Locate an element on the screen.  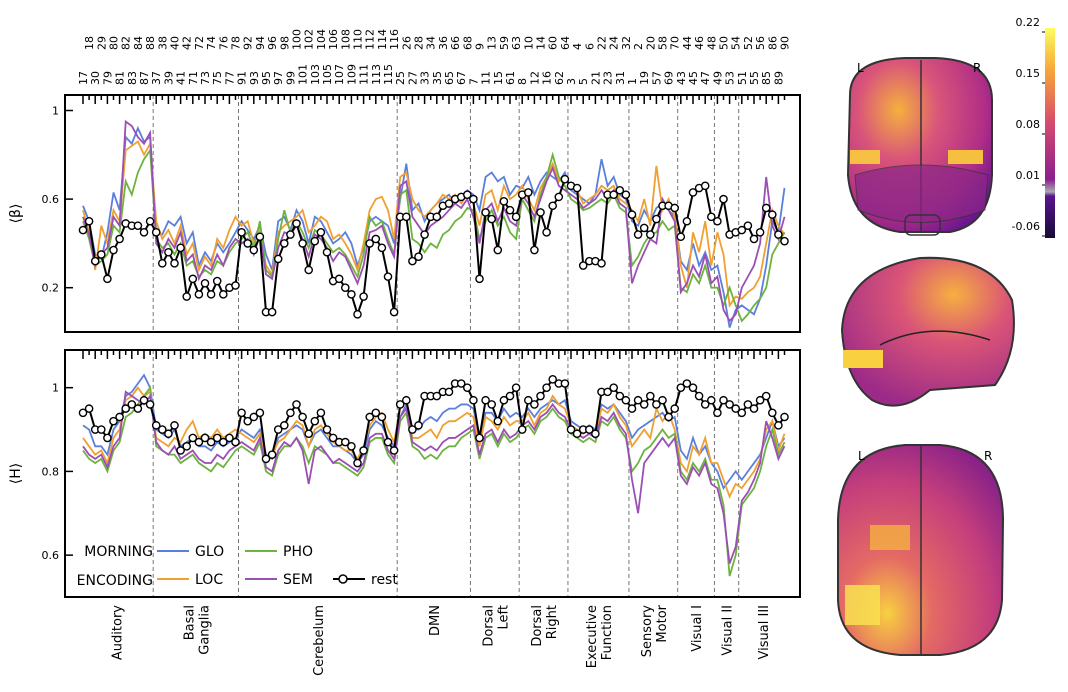
region-label: 1 is located at coordinates (632, 81).